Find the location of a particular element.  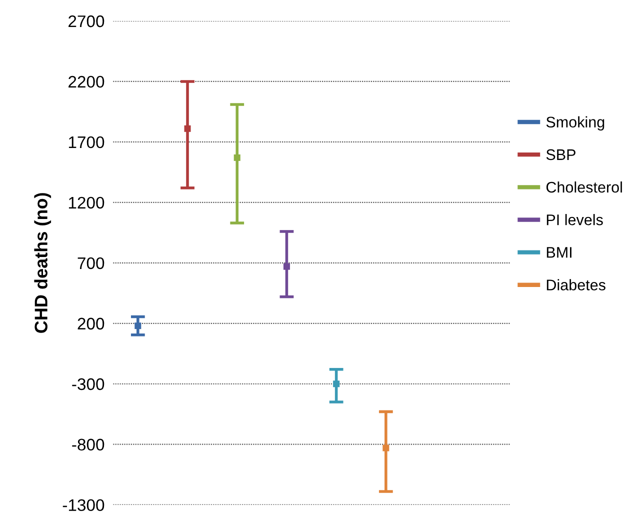

y-tick-label: 1700 is located at coordinates (86, 142).